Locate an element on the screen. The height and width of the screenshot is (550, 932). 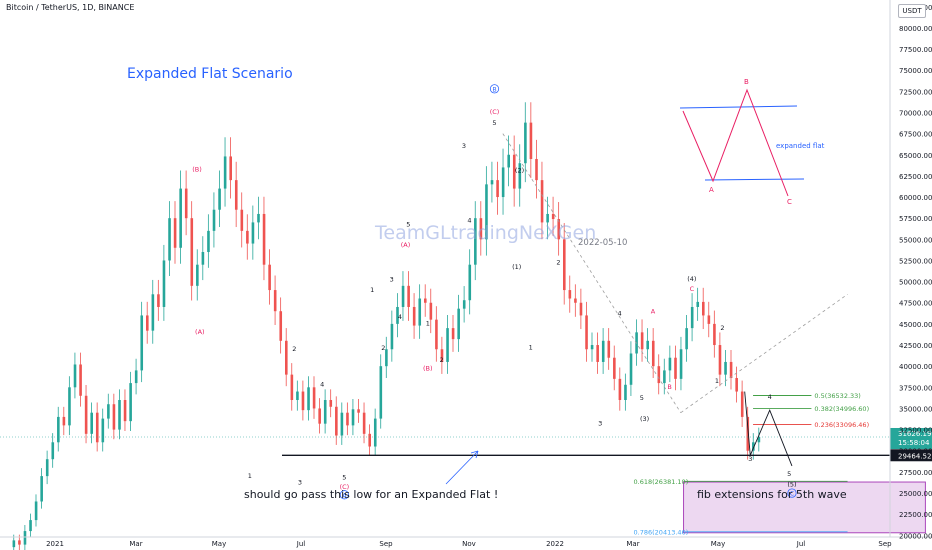
y-tick-label: 72500.00 is located at coordinates (915, 92).